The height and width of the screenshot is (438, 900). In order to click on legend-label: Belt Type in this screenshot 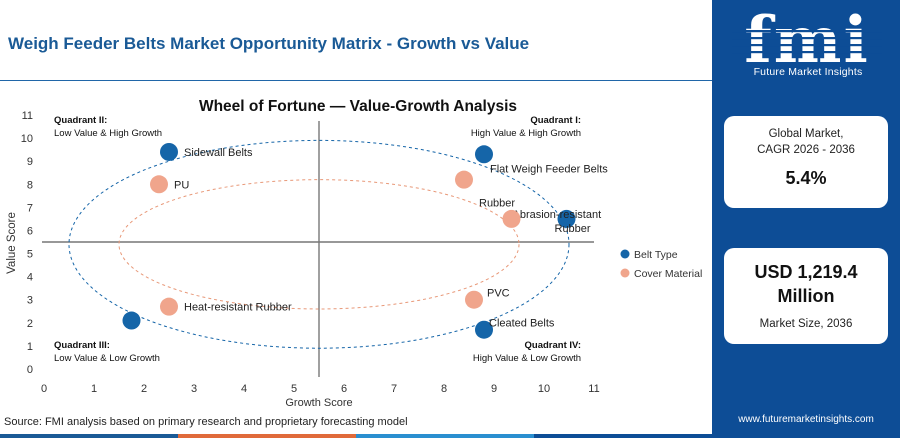, I will do `click(656, 255)`.